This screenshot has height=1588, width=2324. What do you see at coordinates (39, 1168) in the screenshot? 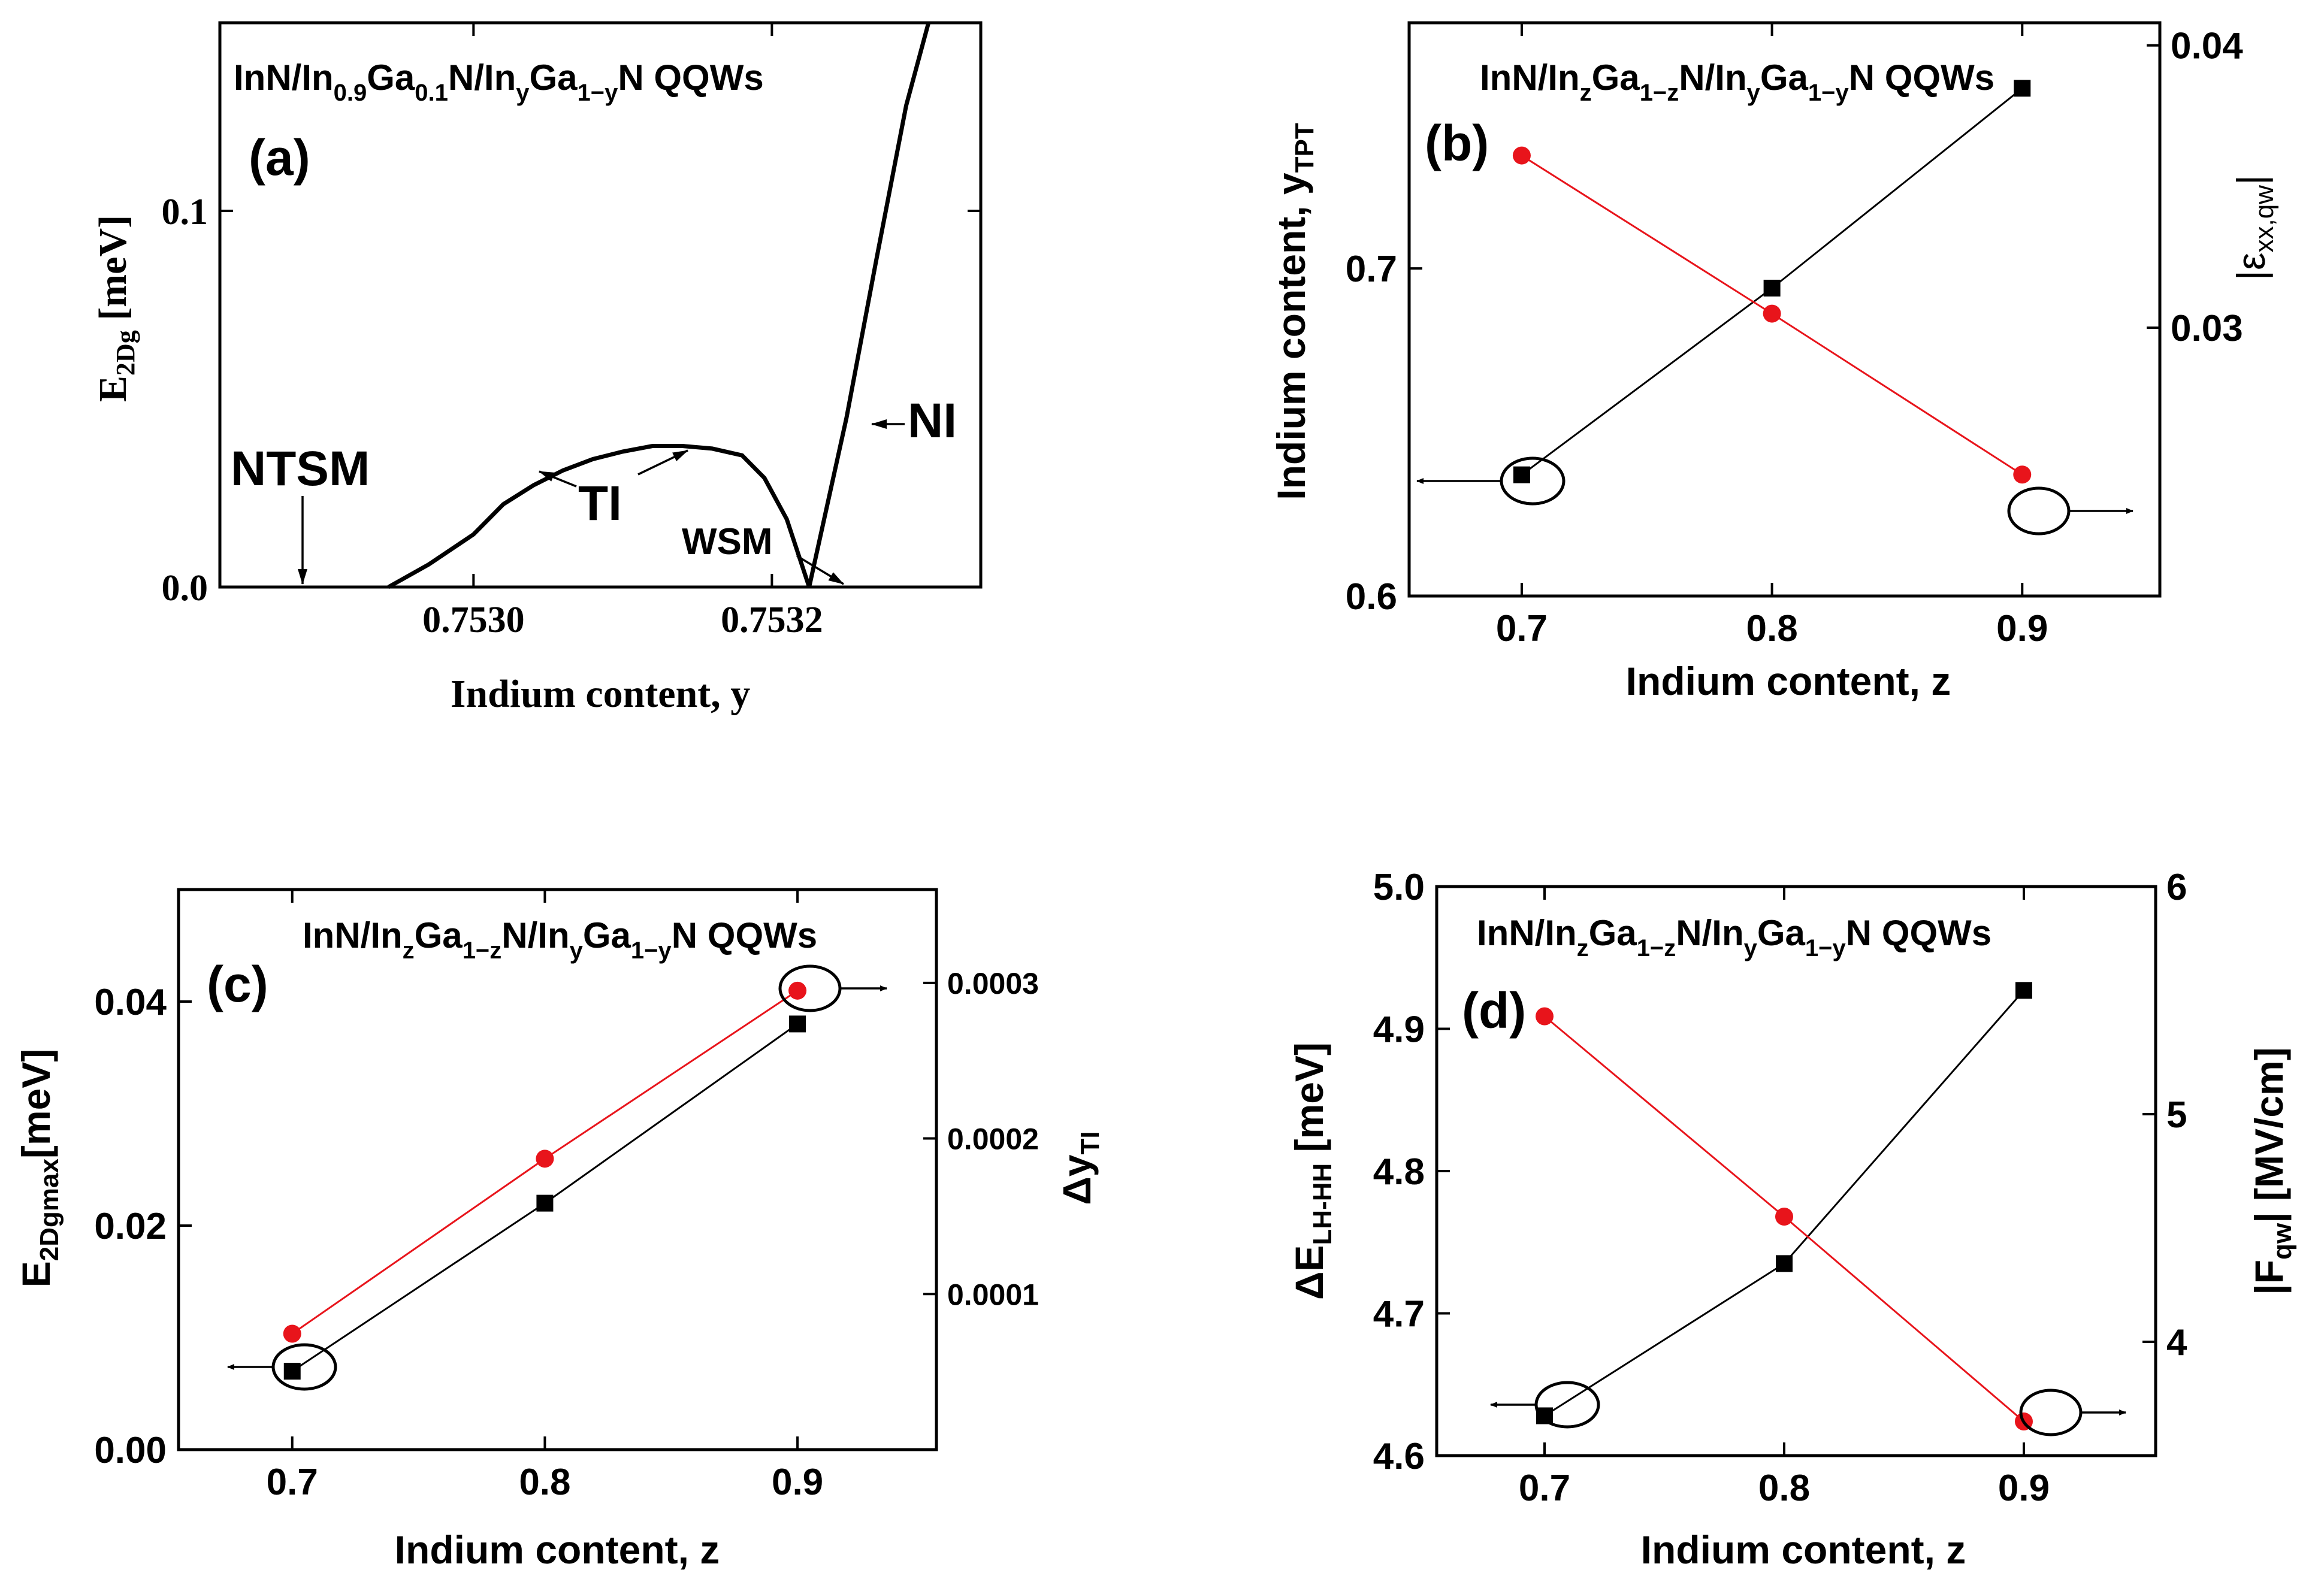
I see `y-axis-label: E2Dgmax[meV]` at bounding box center [39, 1168].